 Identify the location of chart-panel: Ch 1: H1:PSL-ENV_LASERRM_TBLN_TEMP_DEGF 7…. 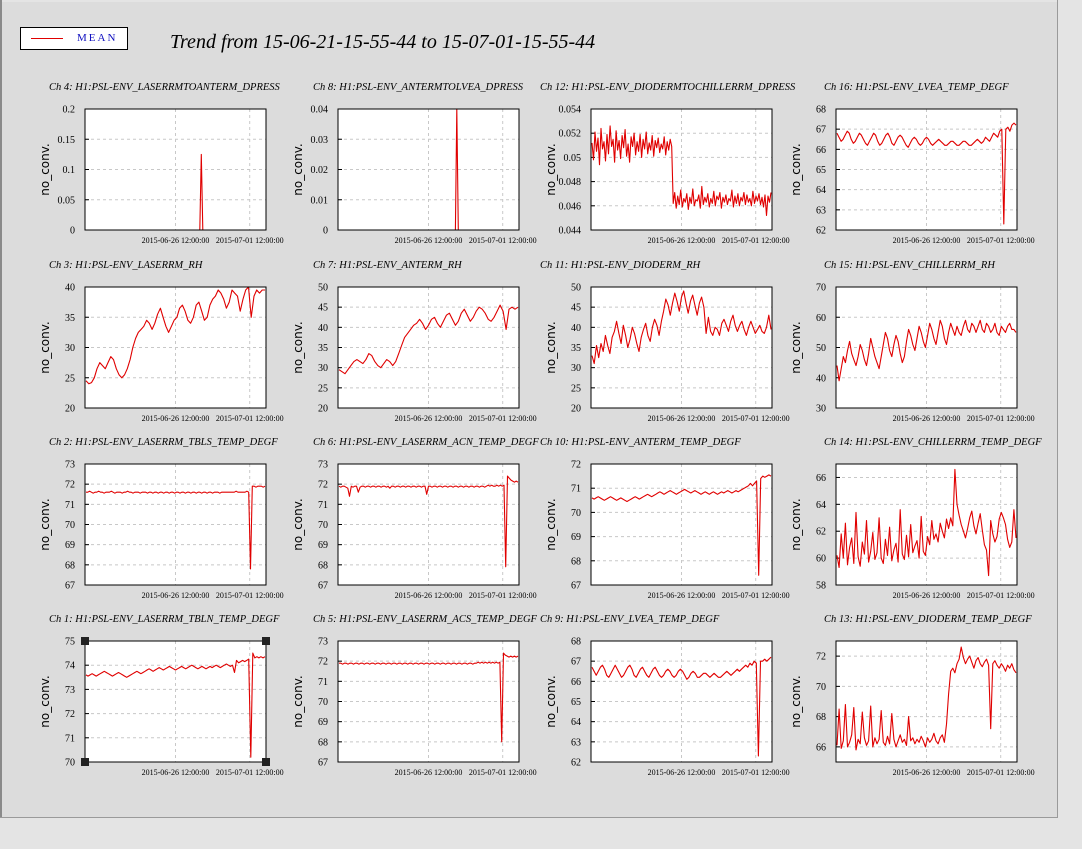
(161, 695).